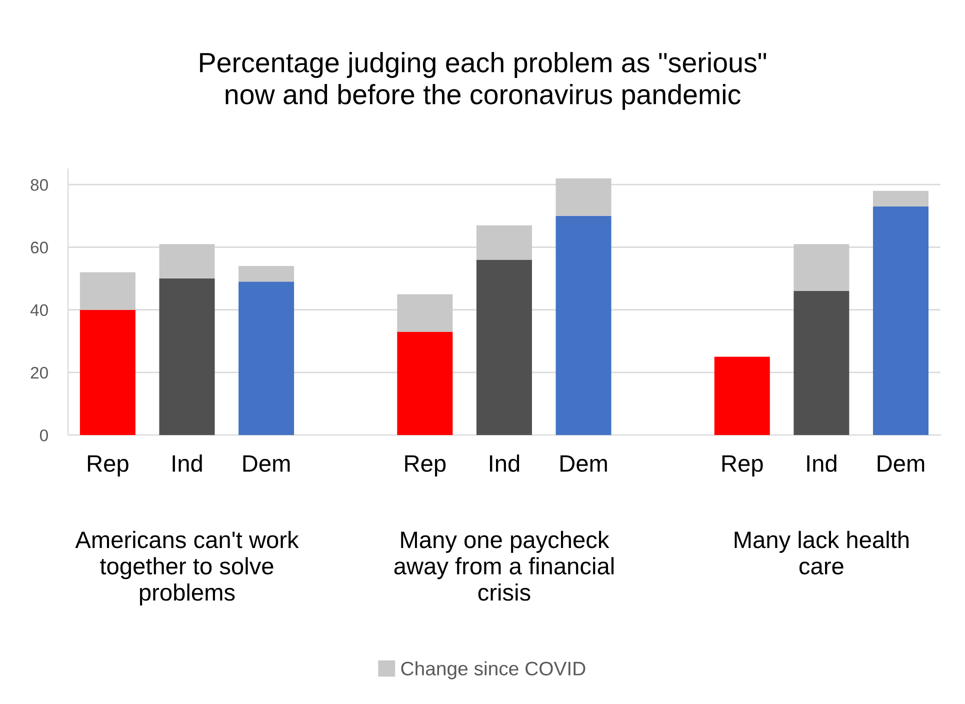 The image size is (965, 704). Describe the element at coordinates (44, 435) in the screenshot. I see `y-tick-label: 0` at that location.